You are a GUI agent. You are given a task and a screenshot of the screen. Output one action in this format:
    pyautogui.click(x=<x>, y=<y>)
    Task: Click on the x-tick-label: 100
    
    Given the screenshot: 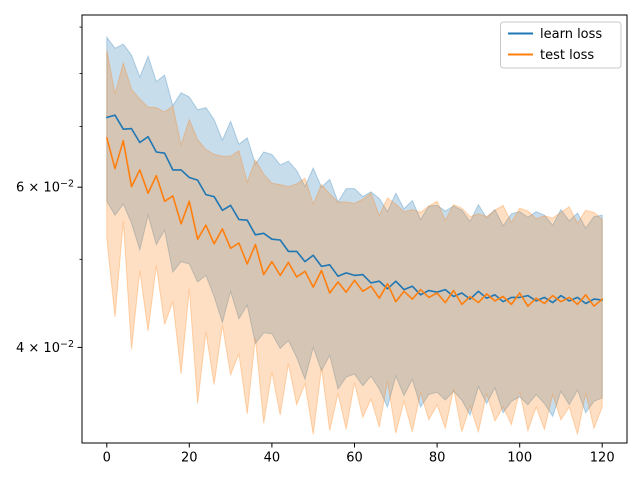 What is the action you would take?
    pyautogui.click(x=519, y=458)
    